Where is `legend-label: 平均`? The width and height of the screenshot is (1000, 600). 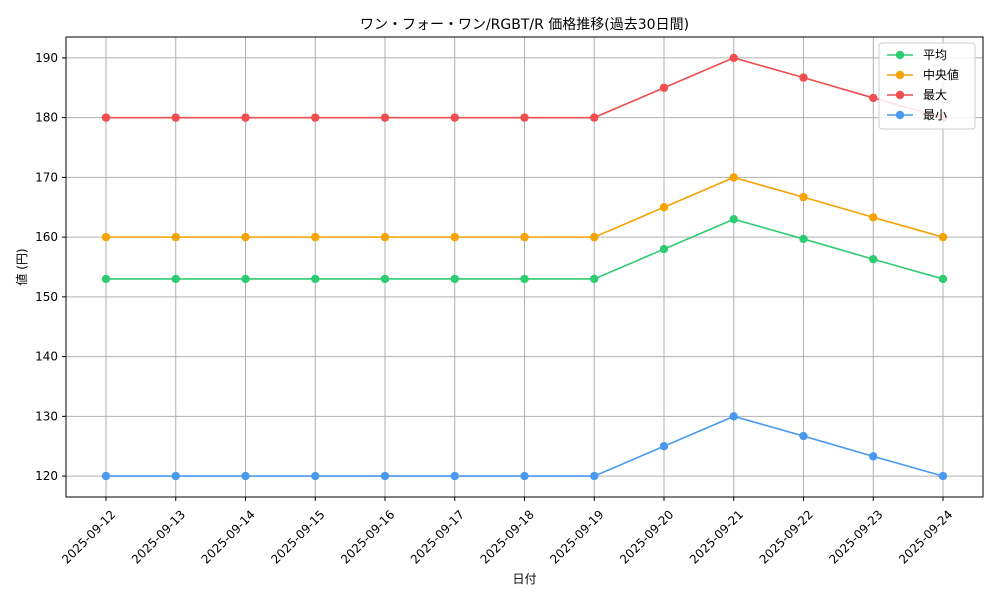 legend-label: 平均 is located at coordinates (935, 55).